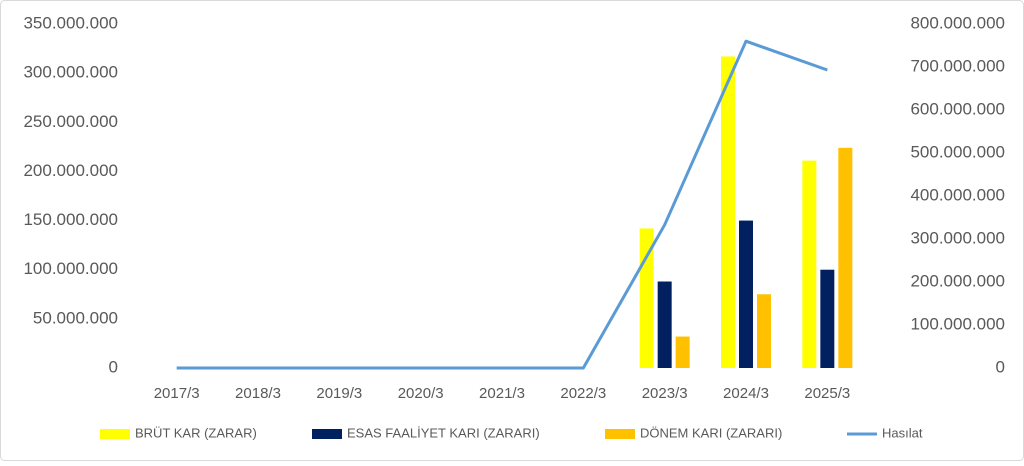 The height and width of the screenshot is (466, 1024). I want to click on x-tick-label: 2021/3, so click(502, 393).